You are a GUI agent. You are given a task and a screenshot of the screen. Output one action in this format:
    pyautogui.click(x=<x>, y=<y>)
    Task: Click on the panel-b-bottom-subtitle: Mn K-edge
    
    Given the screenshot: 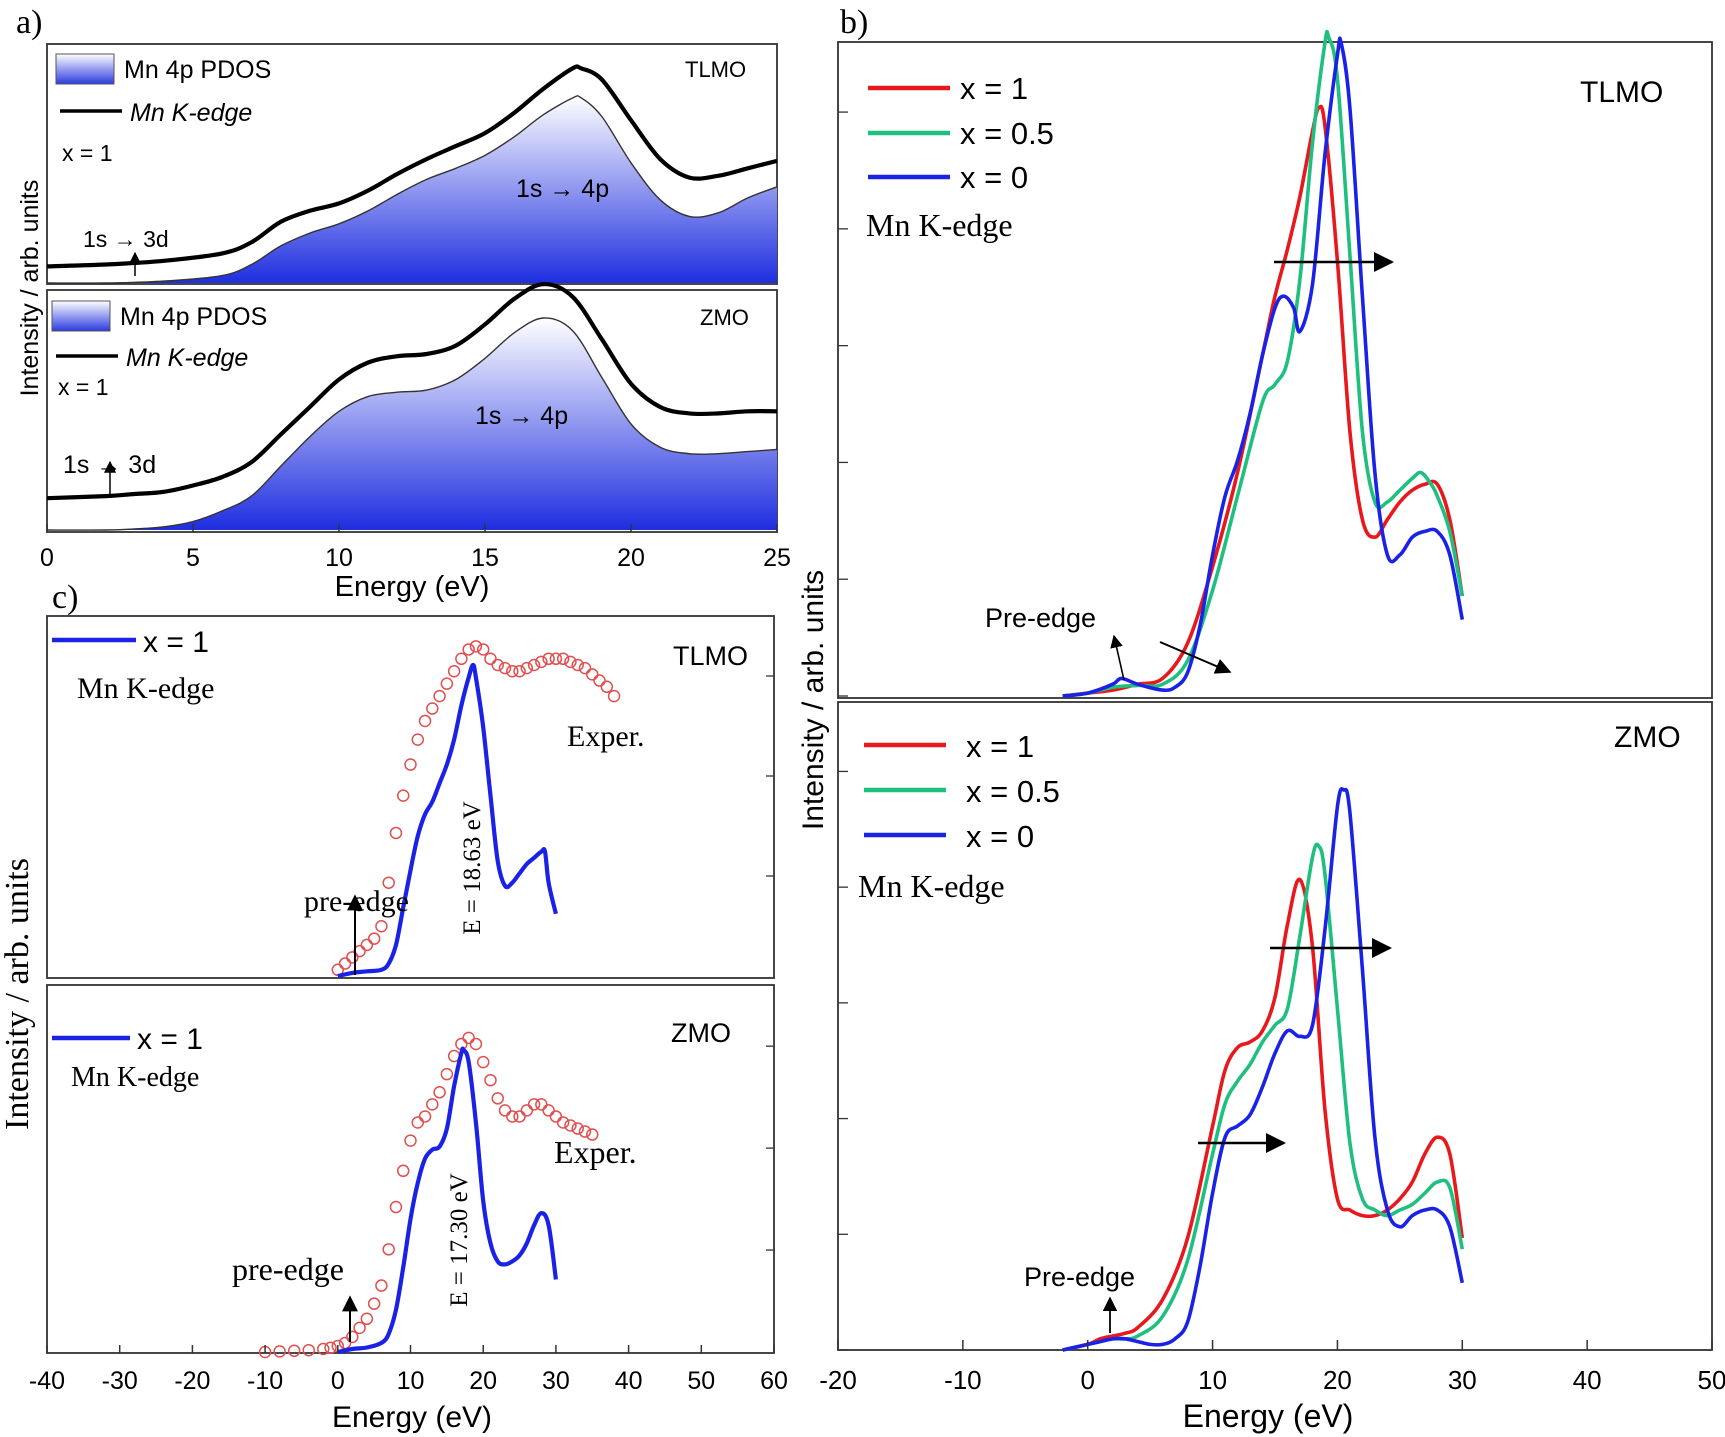 What is the action you would take?
    pyautogui.click(x=931, y=886)
    